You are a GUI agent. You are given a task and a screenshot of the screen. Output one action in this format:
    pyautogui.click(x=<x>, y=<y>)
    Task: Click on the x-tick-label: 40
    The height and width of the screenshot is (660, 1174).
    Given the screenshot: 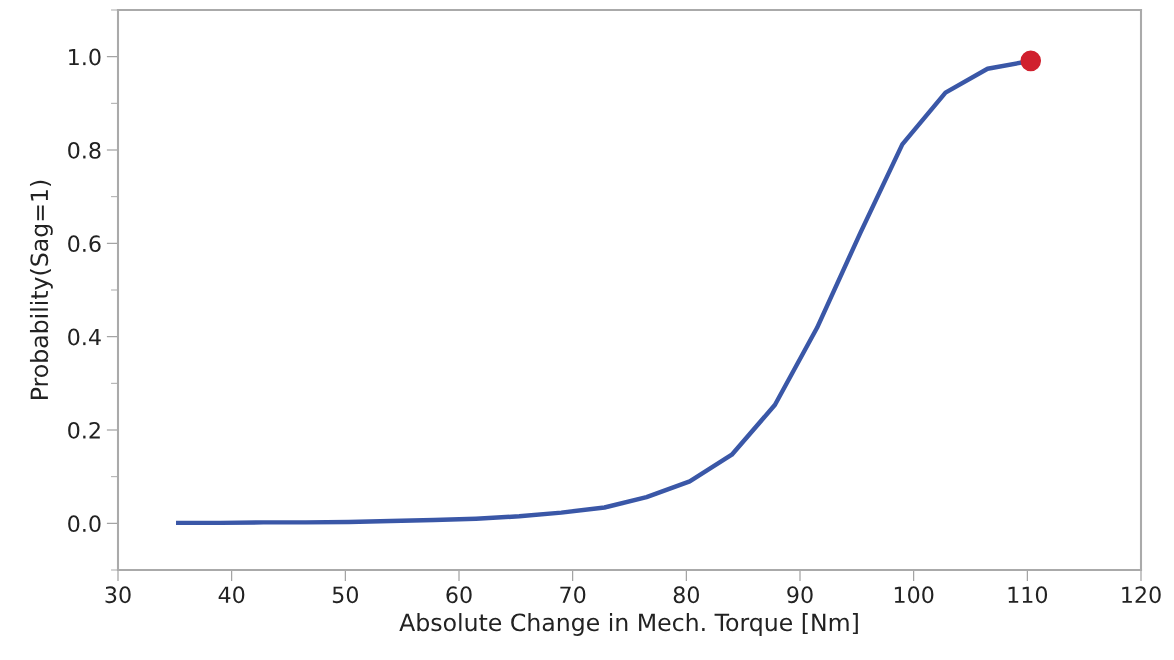 What is the action you would take?
    pyautogui.click(x=231, y=595)
    